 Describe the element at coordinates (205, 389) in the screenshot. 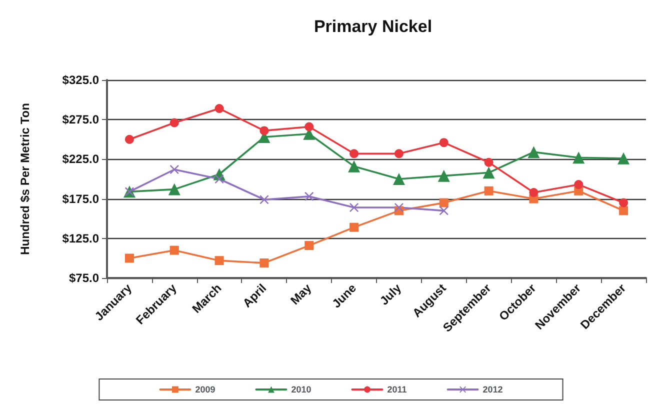

I see `legend-label: 2009` at that location.